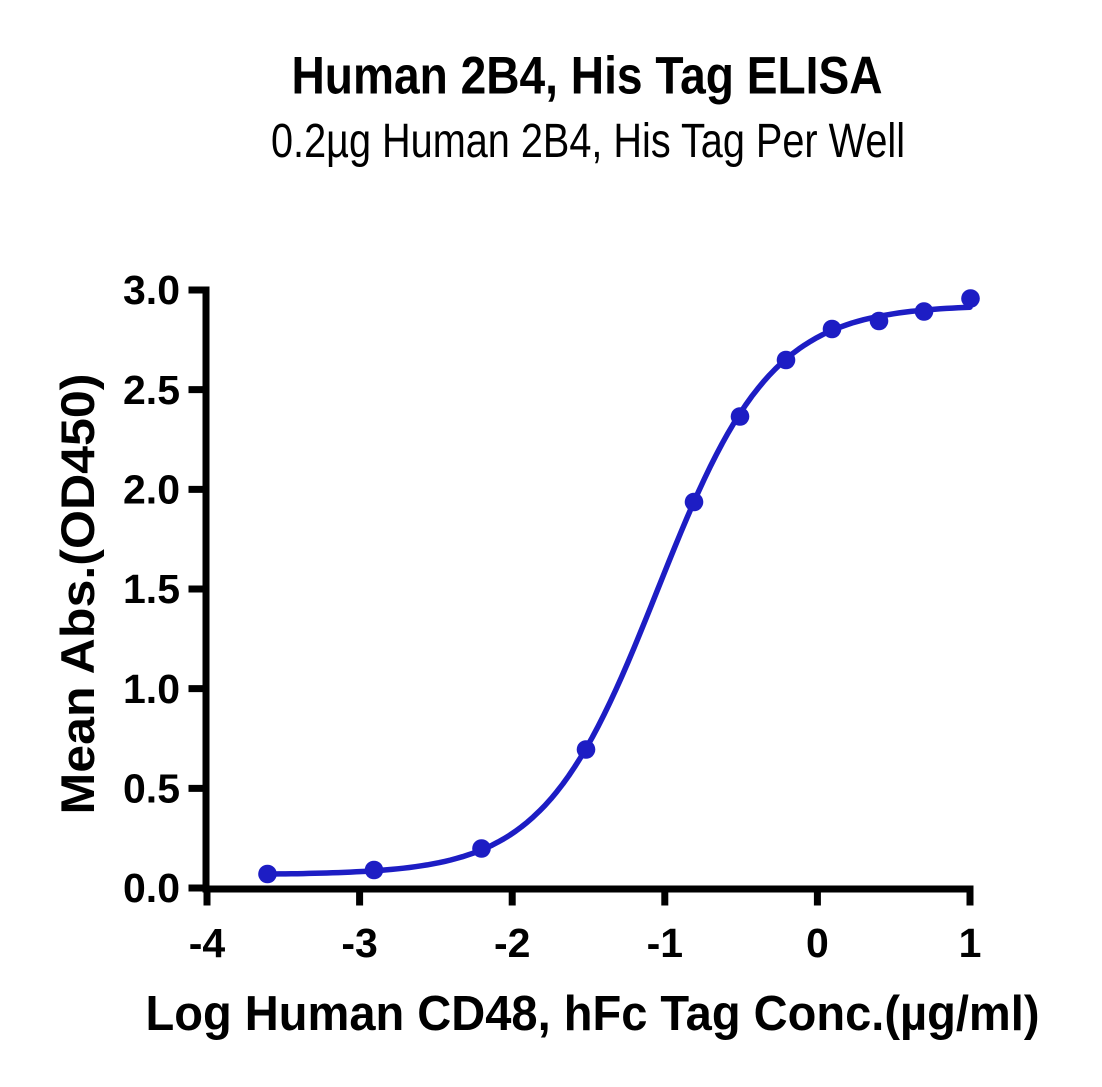 Image resolution: width=1102 pixels, height=1087 pixels. Describe the element at coordinates (817, 943) in the screenshot. I see `svg-text: 0` at that location.